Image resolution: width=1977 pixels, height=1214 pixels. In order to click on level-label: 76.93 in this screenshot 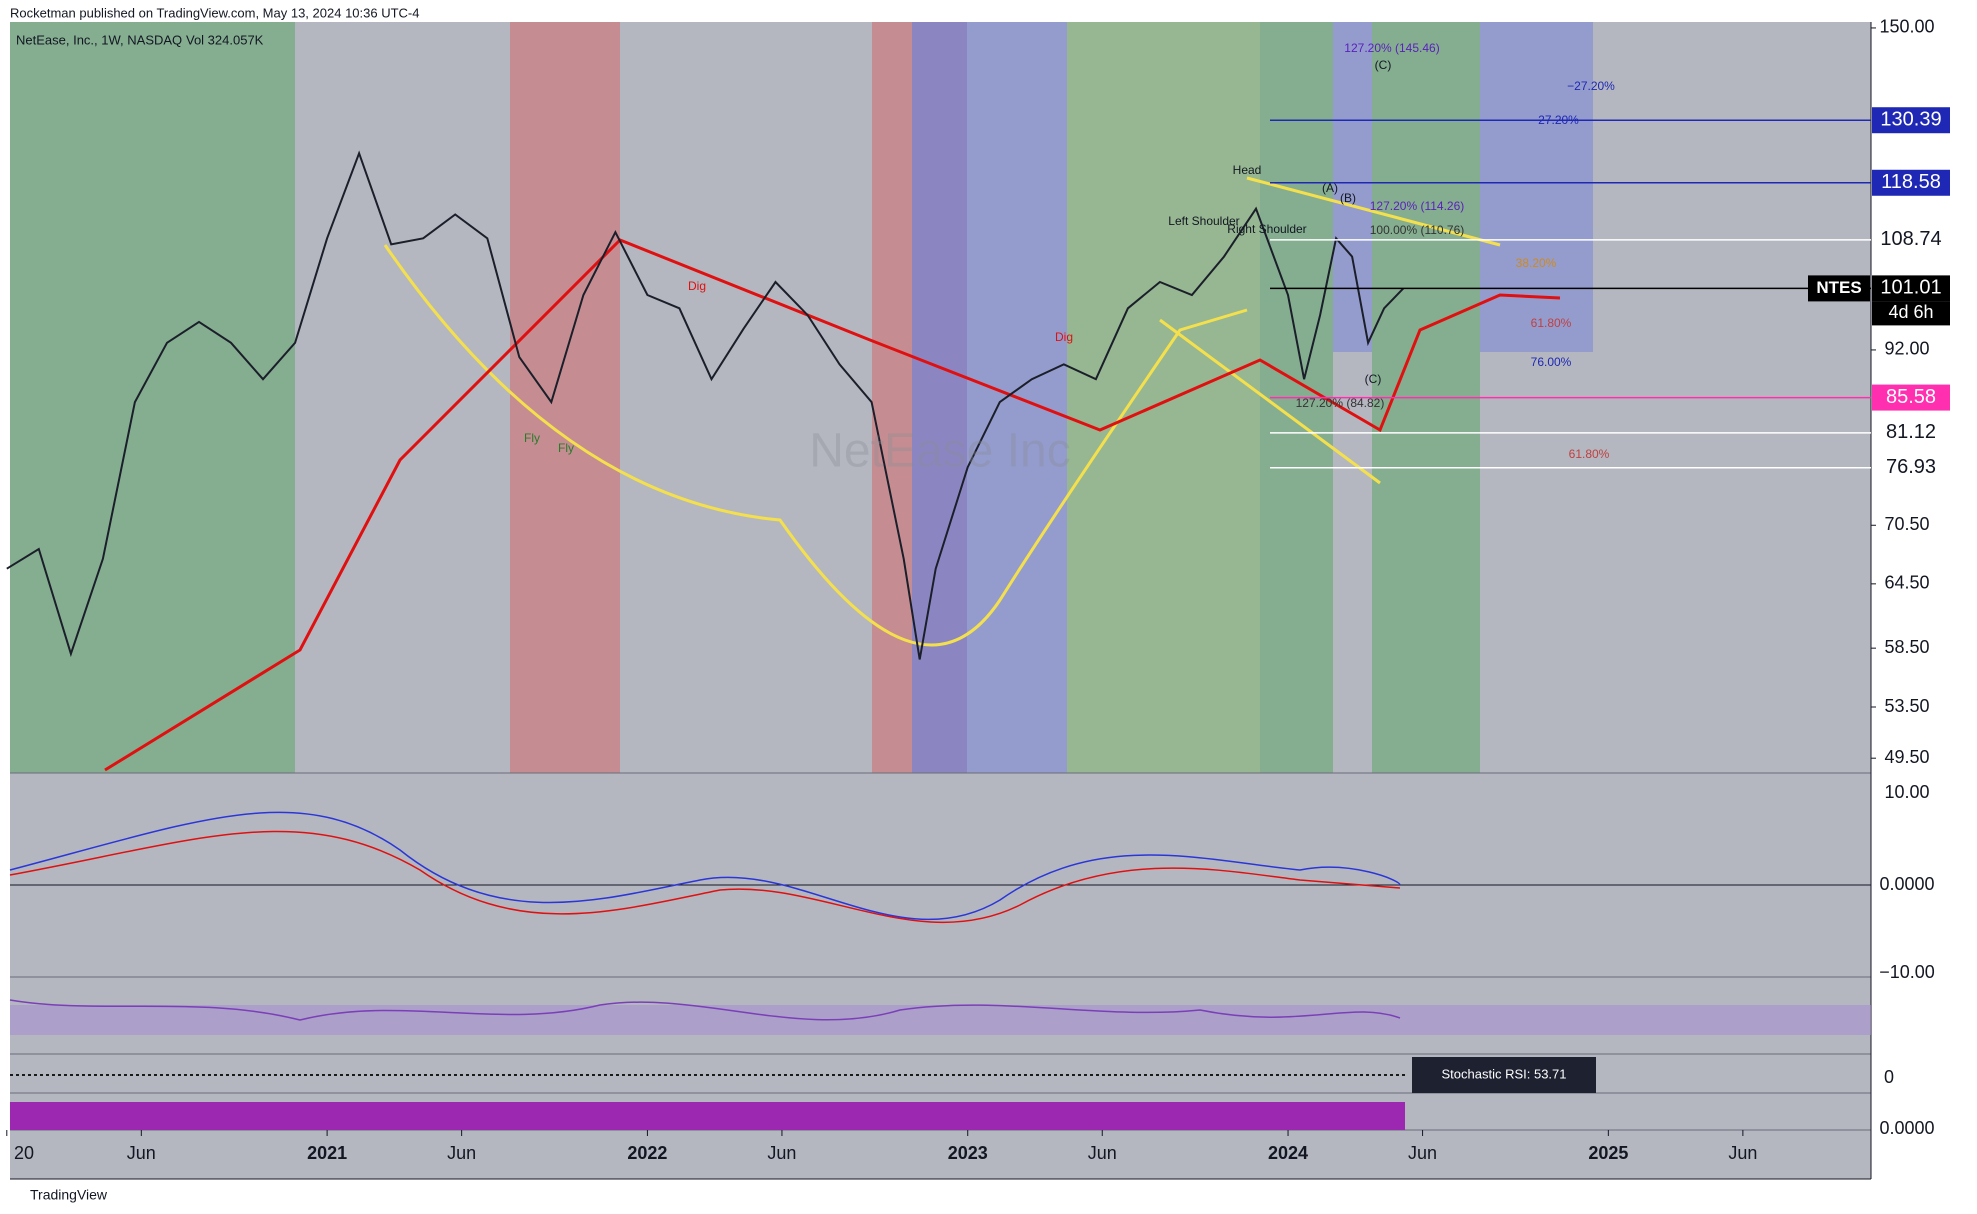, I will do `click(1911, 467)`.